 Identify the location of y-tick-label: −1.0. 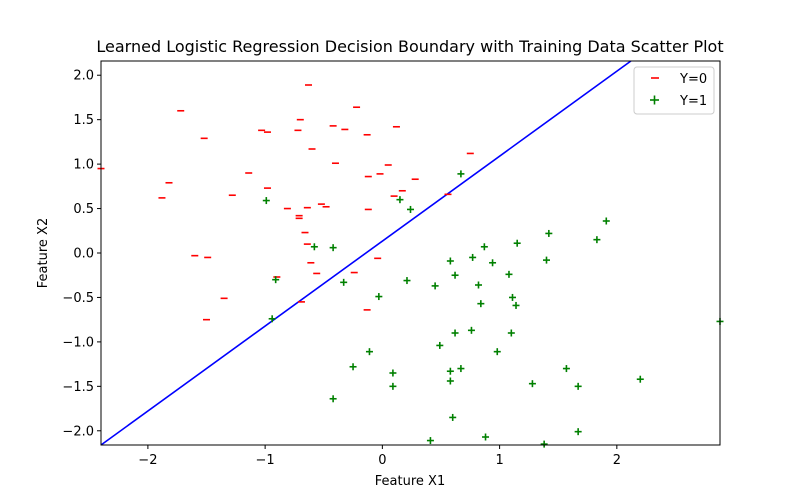
(78, 342).